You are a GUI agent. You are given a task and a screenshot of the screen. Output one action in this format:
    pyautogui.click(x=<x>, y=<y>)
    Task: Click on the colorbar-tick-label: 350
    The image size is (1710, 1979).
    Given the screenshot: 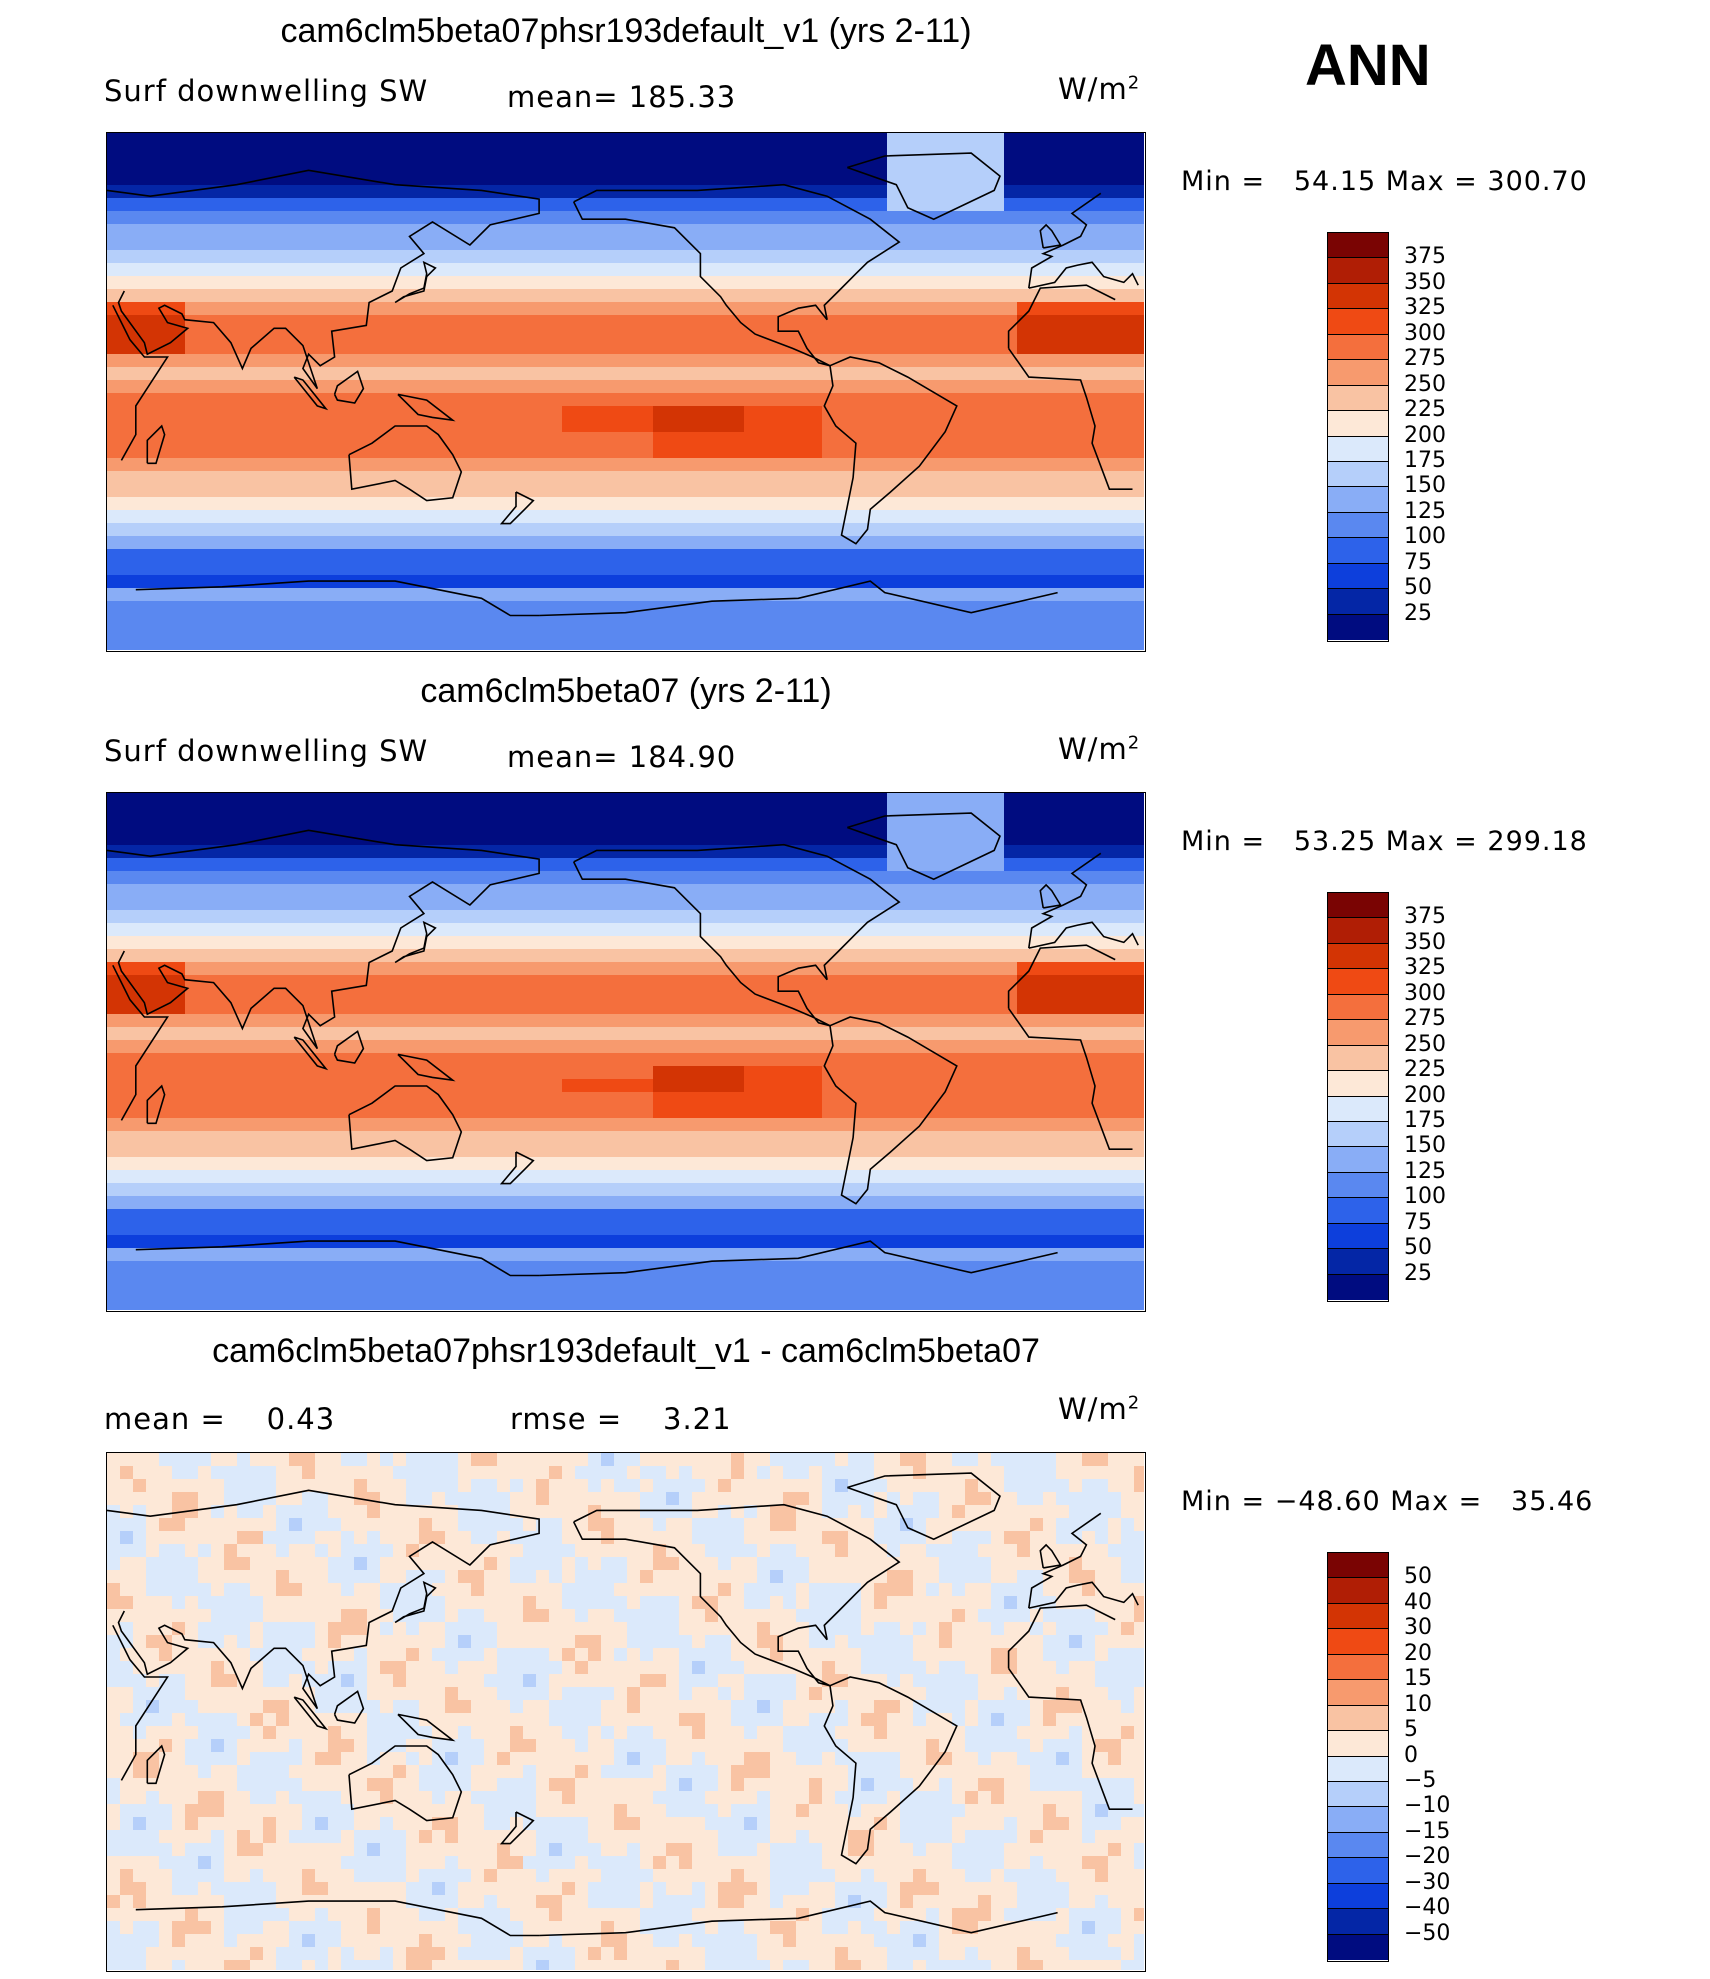 What is the action you would take?
    pyautogui.click(x=1425, y=282)
    